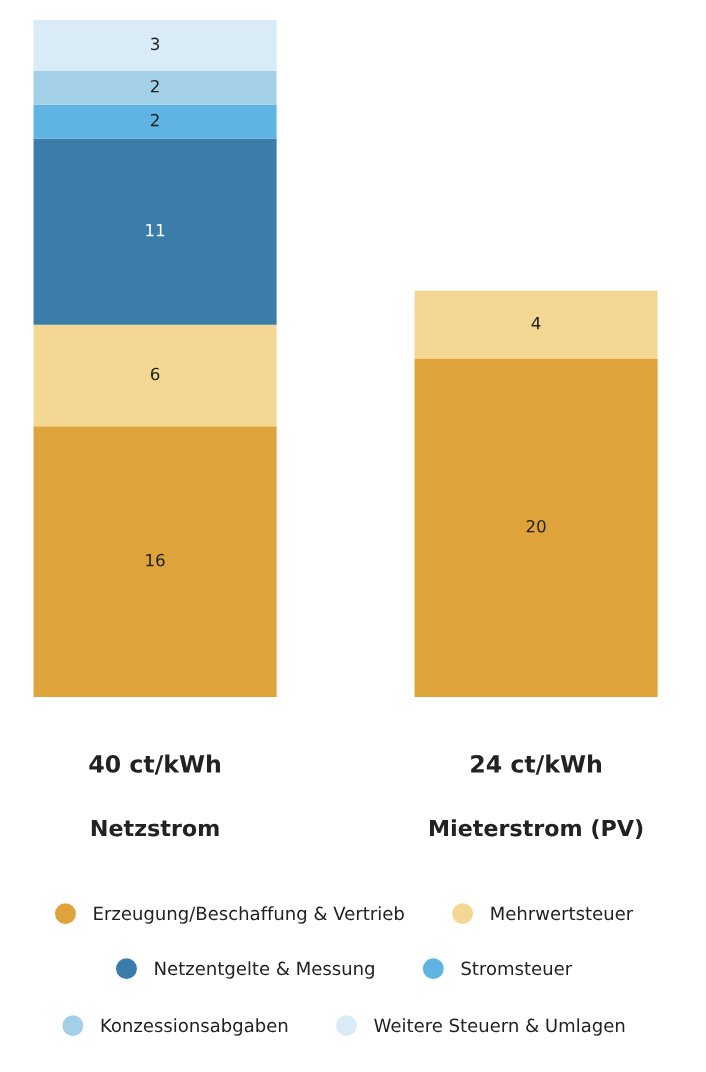  I want to click on x-tick-label: Mieterstrom (PV), so click(536, 829).